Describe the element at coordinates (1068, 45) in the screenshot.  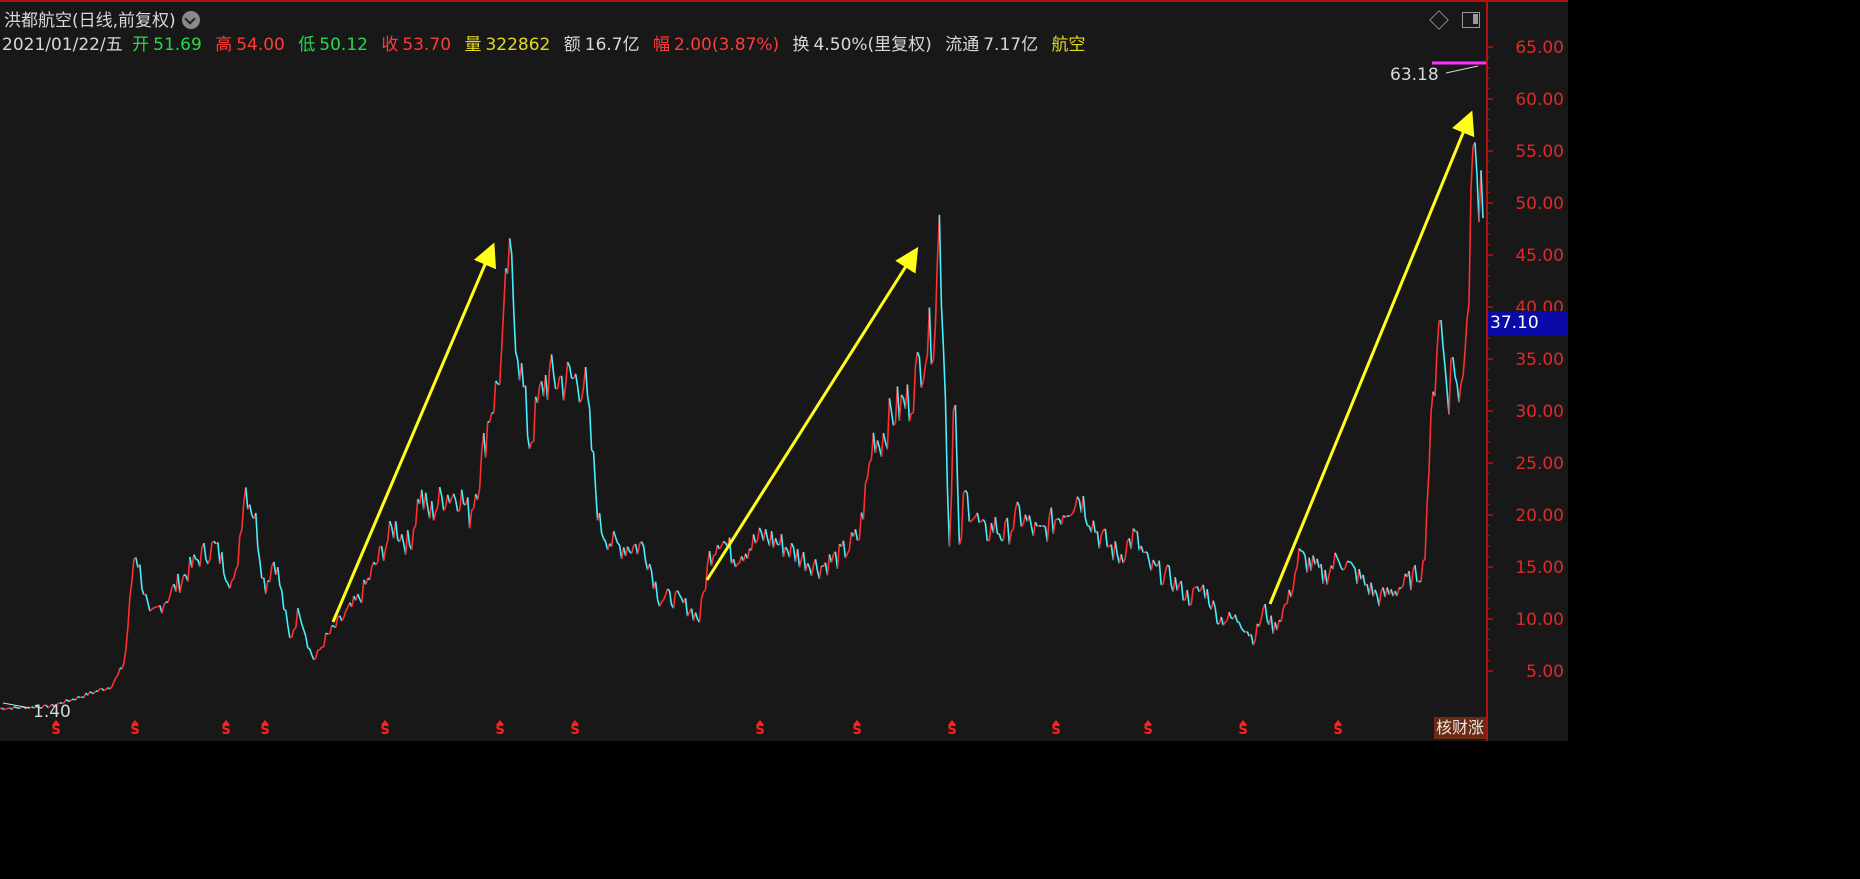
I see `sector-label: 航空` at that location.